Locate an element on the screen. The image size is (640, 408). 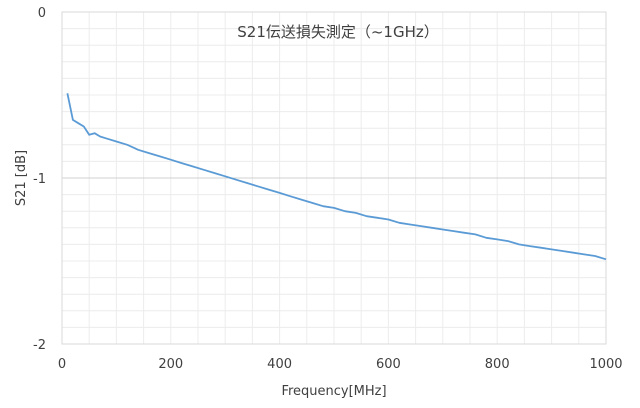
x-tick-label: 1000 is located at coordinates (605, 364).